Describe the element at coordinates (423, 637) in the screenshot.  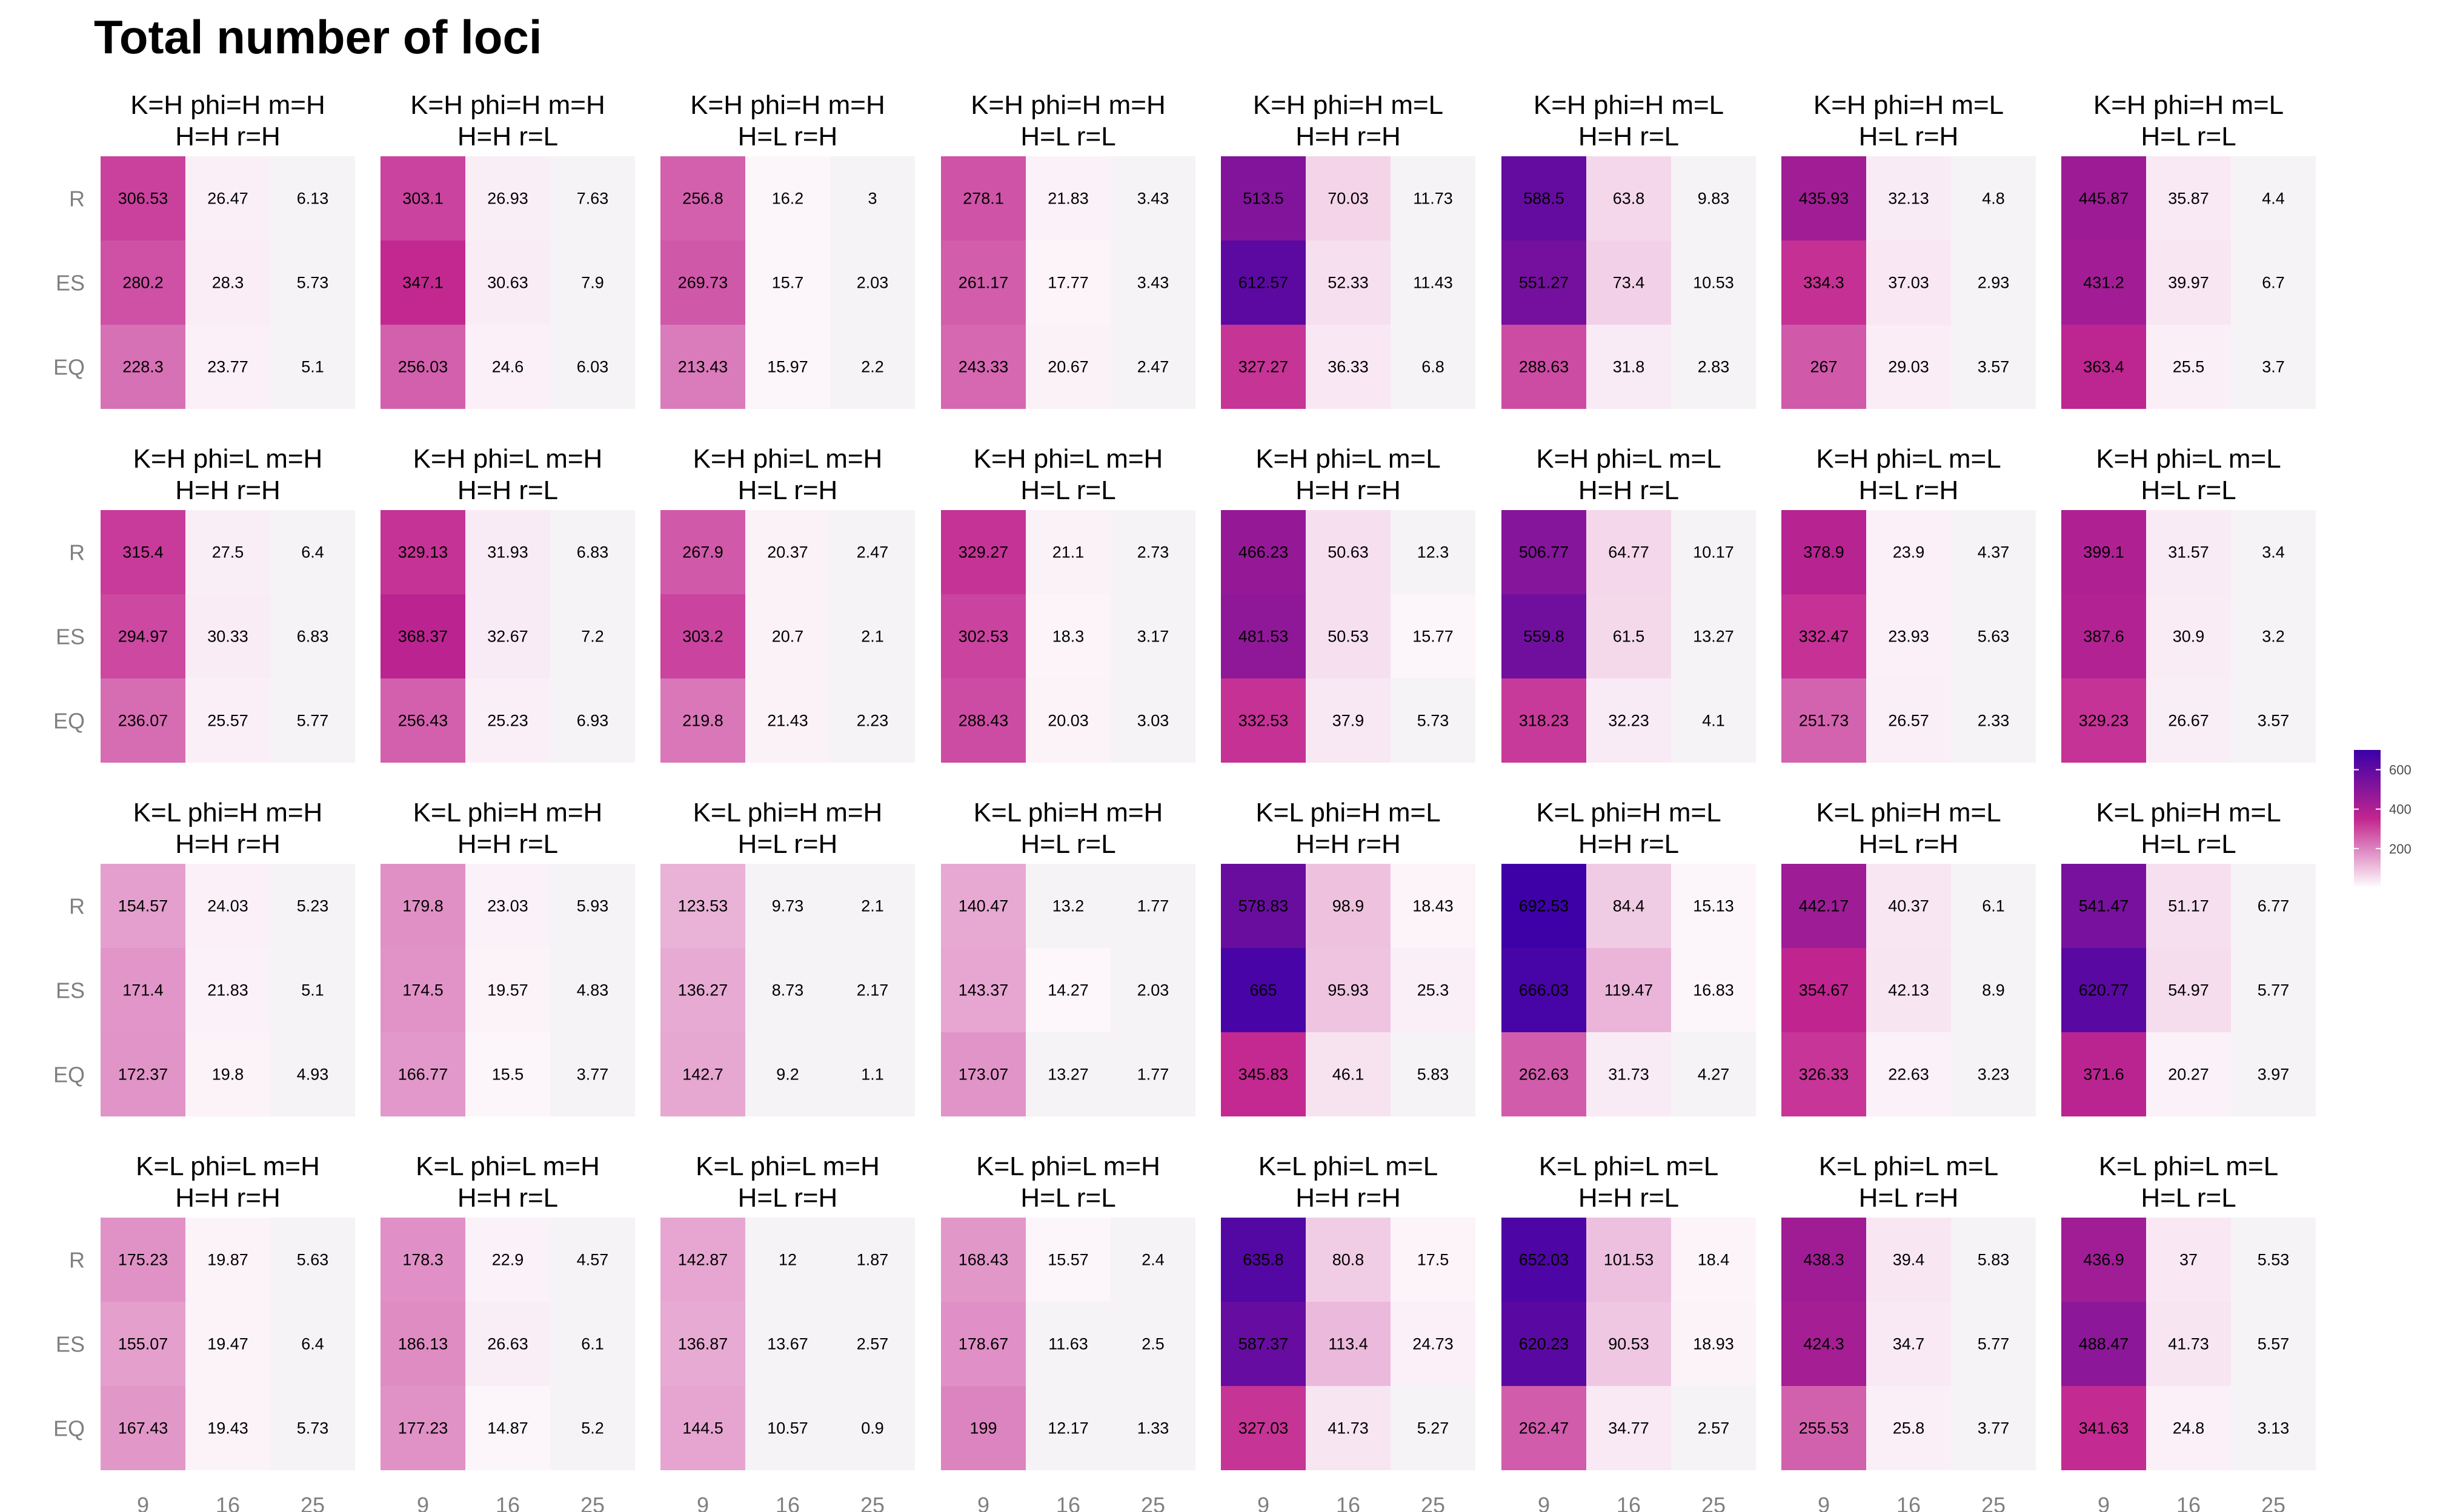
I see `tile-value-label: 368.37` at that location.